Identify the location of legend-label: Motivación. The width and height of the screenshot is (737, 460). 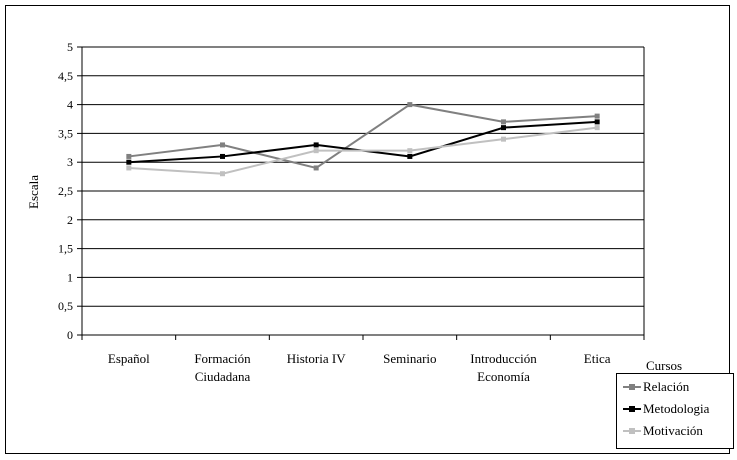
(673, 430).